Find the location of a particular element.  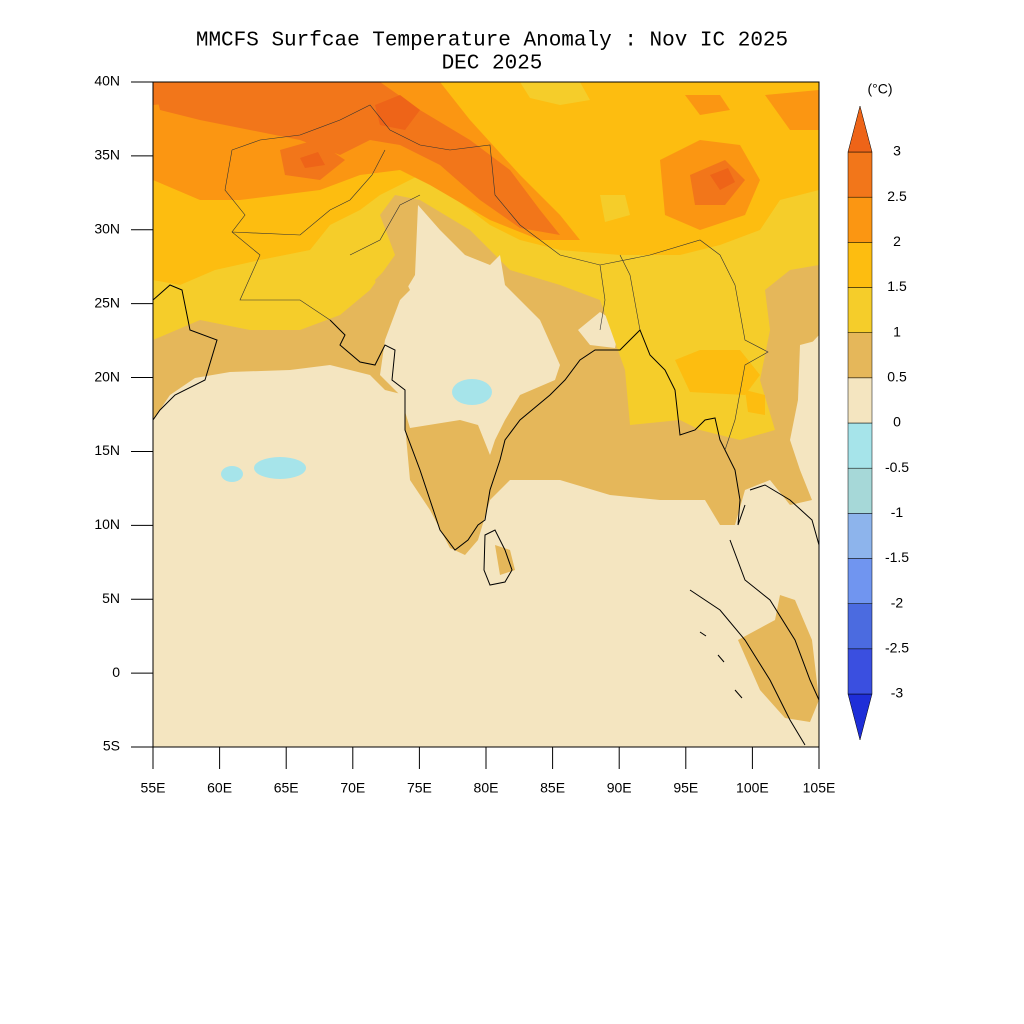

x-tick-label: 85E is located at coordinates (552, 788).